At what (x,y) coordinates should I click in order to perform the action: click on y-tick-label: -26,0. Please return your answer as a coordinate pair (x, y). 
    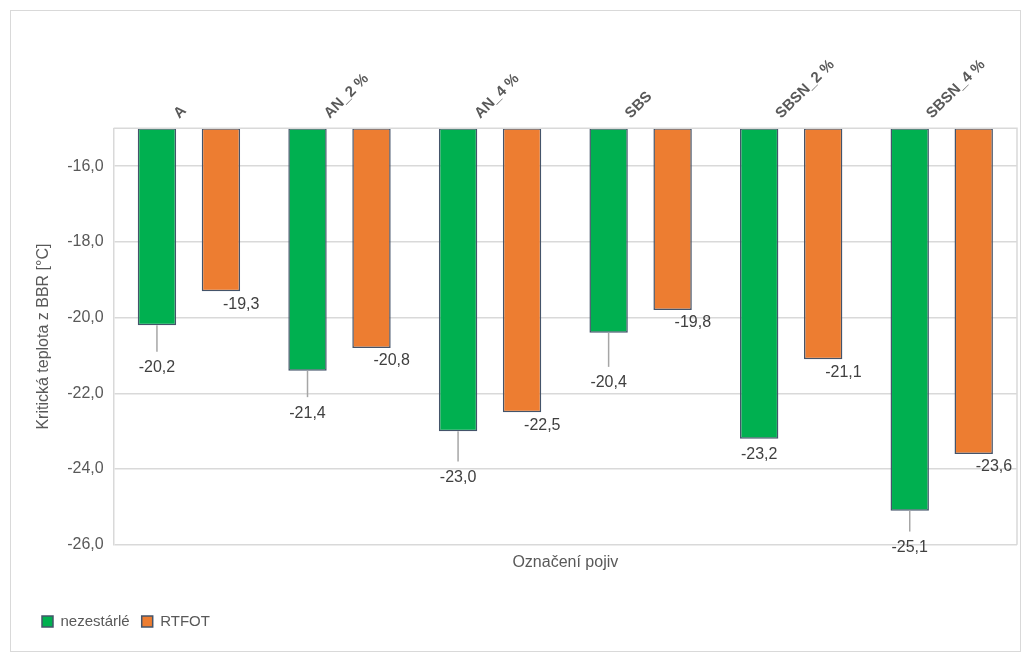
    Looking at the image, I should click on (85, 544).